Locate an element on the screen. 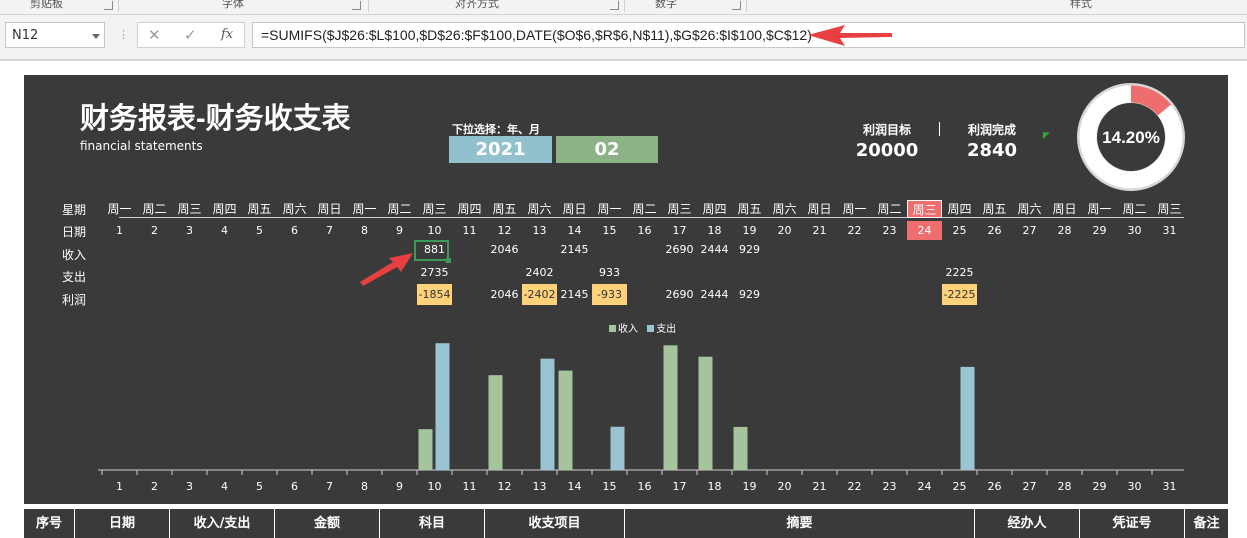  date-cell: 31 is located at coordinates (1169, 230).